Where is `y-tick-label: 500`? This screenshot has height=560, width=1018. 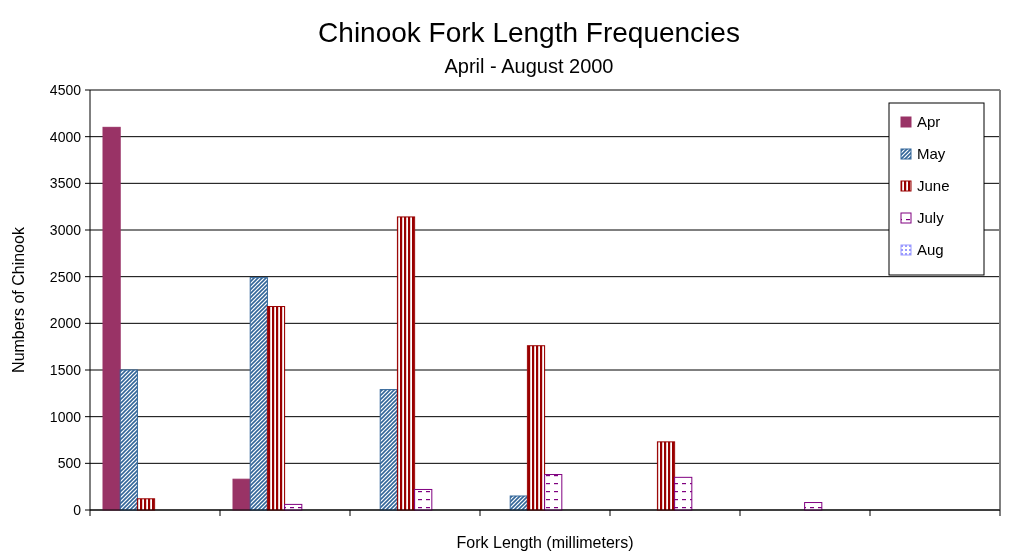
y-tick-label: 500 is located at coordinates (69, 463).